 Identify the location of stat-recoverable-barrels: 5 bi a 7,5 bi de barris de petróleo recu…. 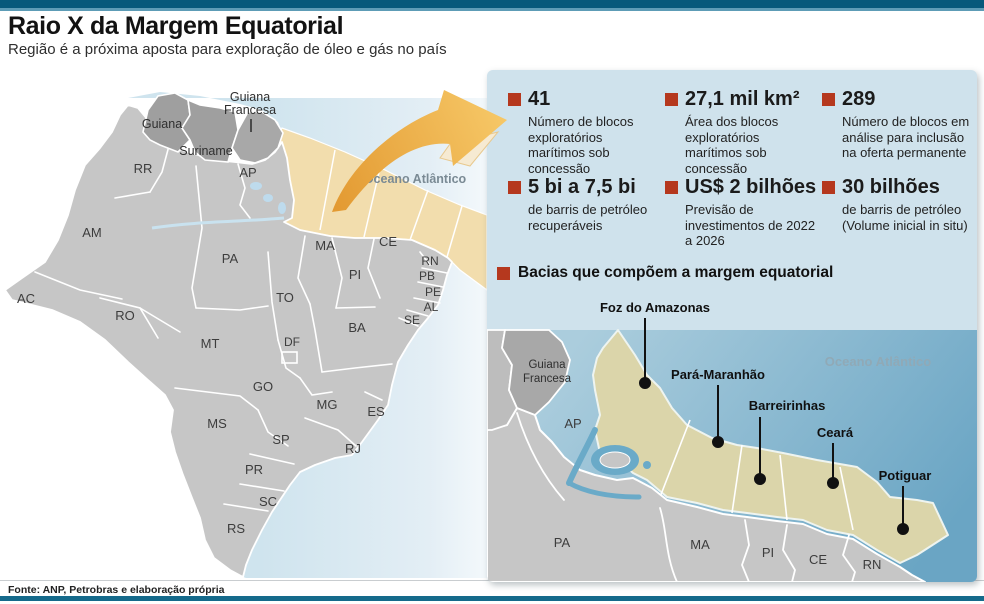
(584, 204).